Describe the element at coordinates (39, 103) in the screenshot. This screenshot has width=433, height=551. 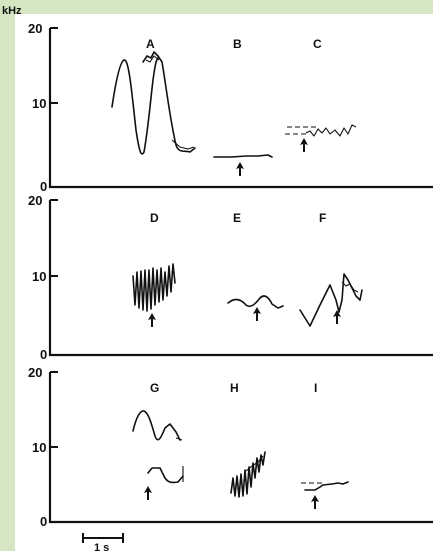
I see `panel-1-tick-label-10: 10` at that location.